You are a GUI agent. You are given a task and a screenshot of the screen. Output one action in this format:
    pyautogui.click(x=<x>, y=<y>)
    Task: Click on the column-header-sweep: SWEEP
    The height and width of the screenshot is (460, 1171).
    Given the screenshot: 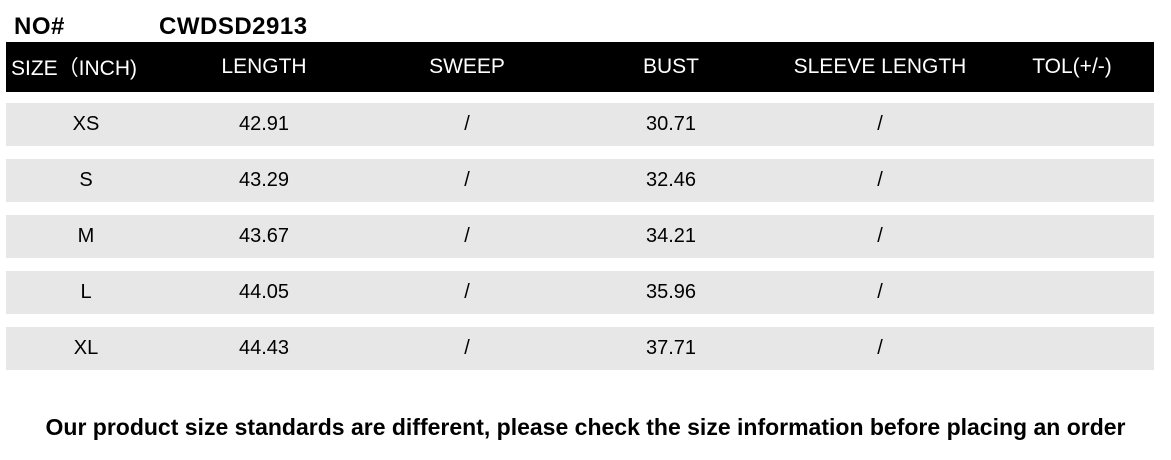 What is the action you would take?
    pyautogui.click(x=467, y=66)
    